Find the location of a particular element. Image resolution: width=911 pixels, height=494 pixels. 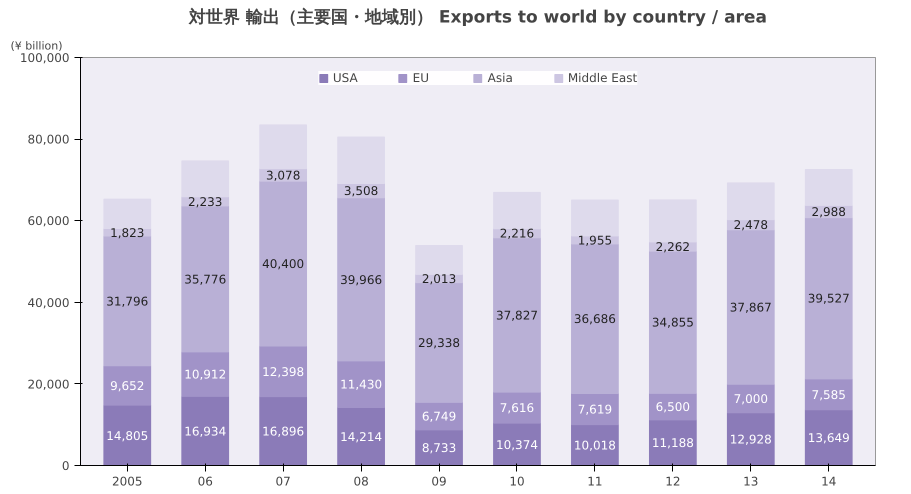

y-tick-label: 20,000 is located at coordinates (49, 384).